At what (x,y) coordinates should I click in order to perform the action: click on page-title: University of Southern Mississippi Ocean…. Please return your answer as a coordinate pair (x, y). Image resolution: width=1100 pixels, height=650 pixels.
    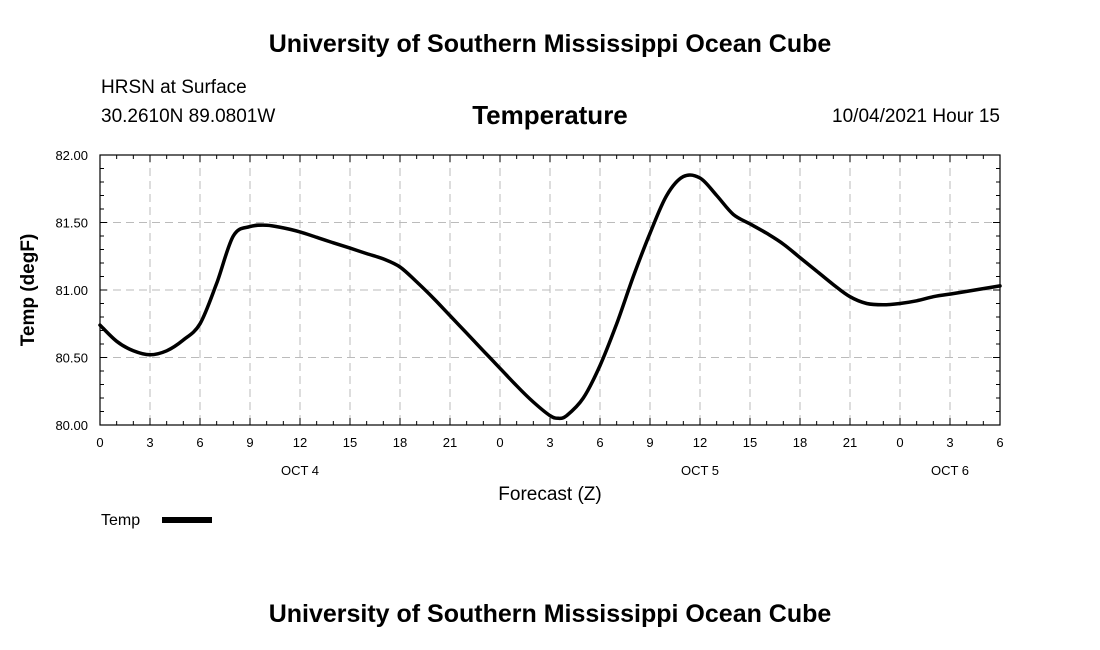
    Looking at the image, I should click on (550, 44).